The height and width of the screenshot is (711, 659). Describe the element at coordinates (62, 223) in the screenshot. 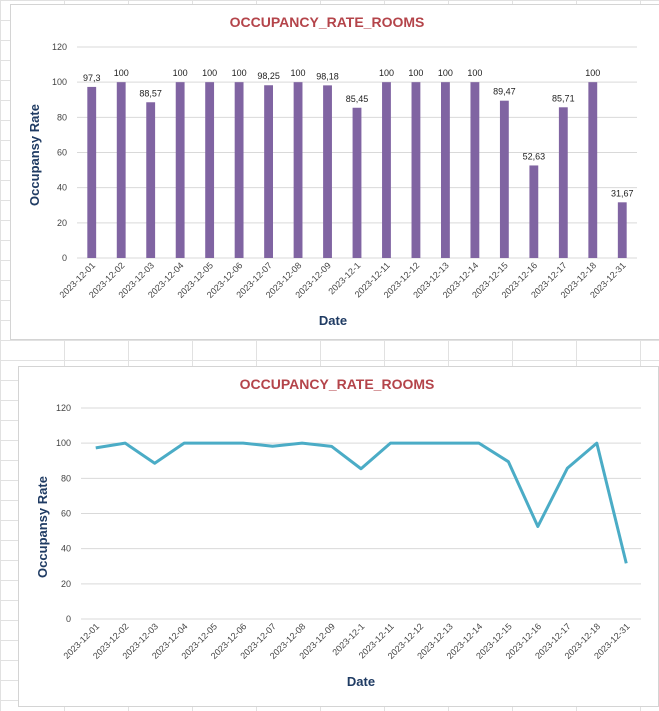

I see `bar-chart-y-tick-label: 20` at that location.